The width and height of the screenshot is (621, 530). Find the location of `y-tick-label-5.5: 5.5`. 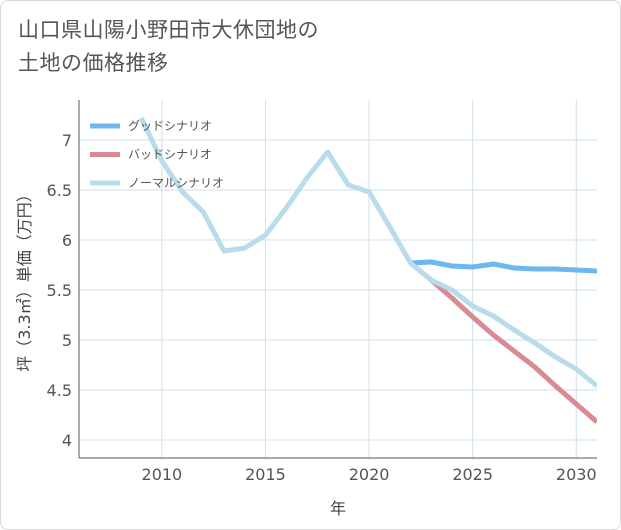

y-tick-label-5.5: 5.5 is located at coordinates (59, 290).